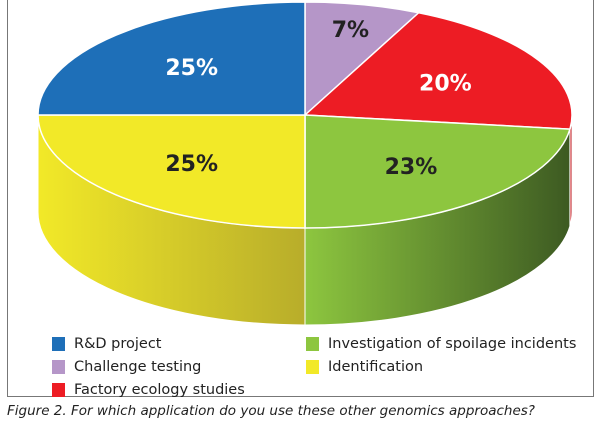 The width and height of the screenshot is (600, 433). Describe the element at coordinates (138, 367) in the screenshot. I see `legend-label: Challenge testing` at that location.